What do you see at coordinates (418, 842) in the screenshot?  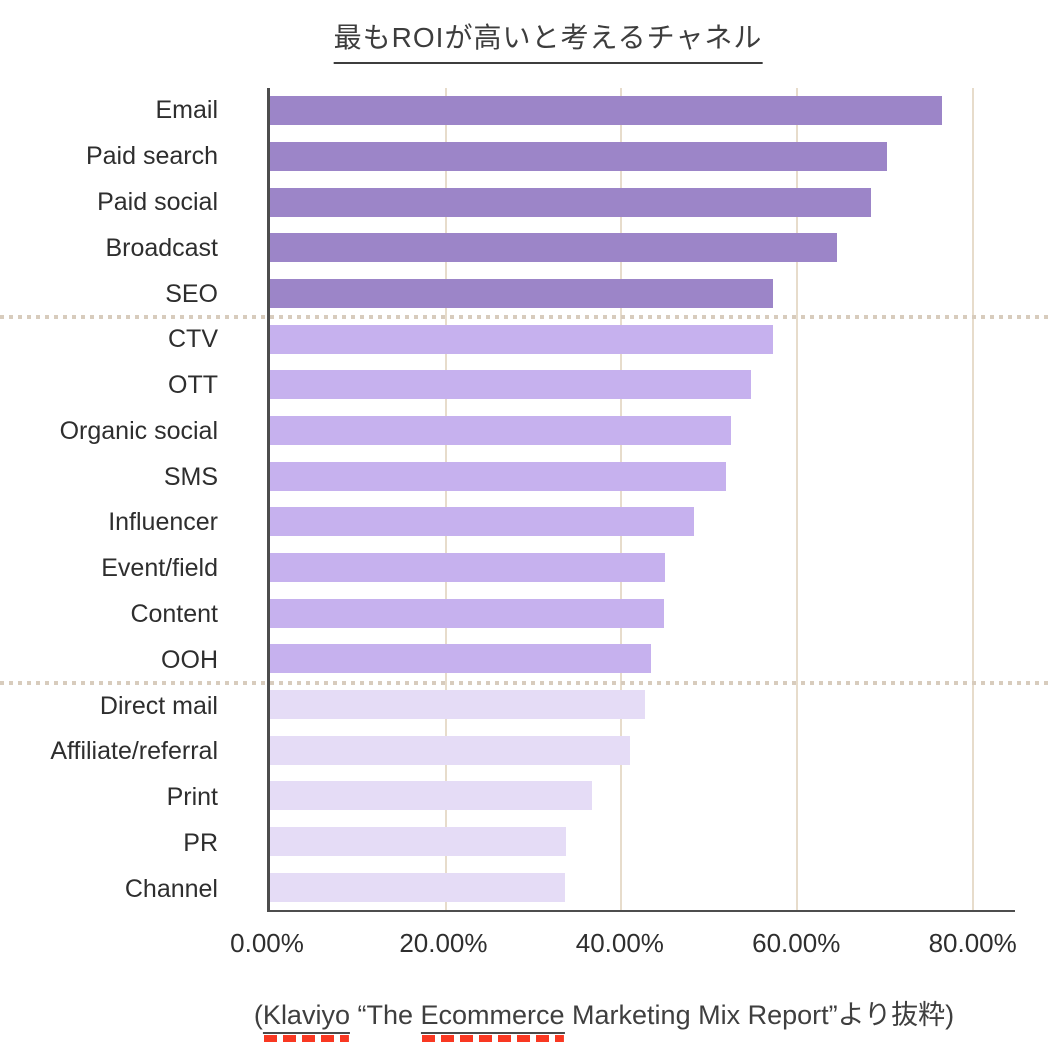 I see `bar-pr` at bounding box center [418, 842].